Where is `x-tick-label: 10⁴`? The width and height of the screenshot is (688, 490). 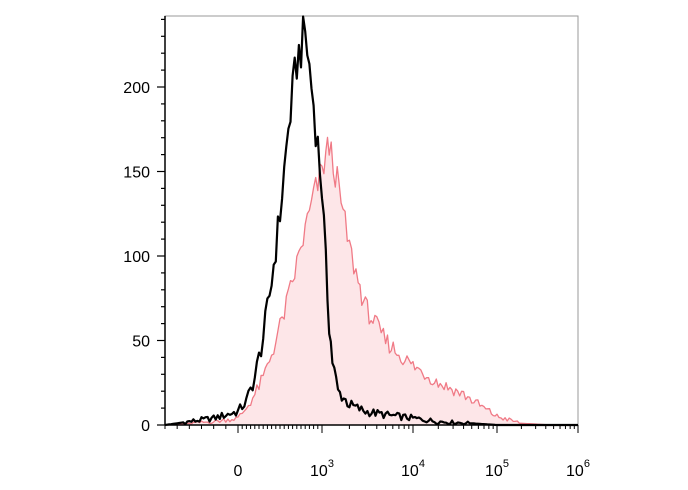
x-tick-label: 10⁴ is located at coordinates (413, 469).